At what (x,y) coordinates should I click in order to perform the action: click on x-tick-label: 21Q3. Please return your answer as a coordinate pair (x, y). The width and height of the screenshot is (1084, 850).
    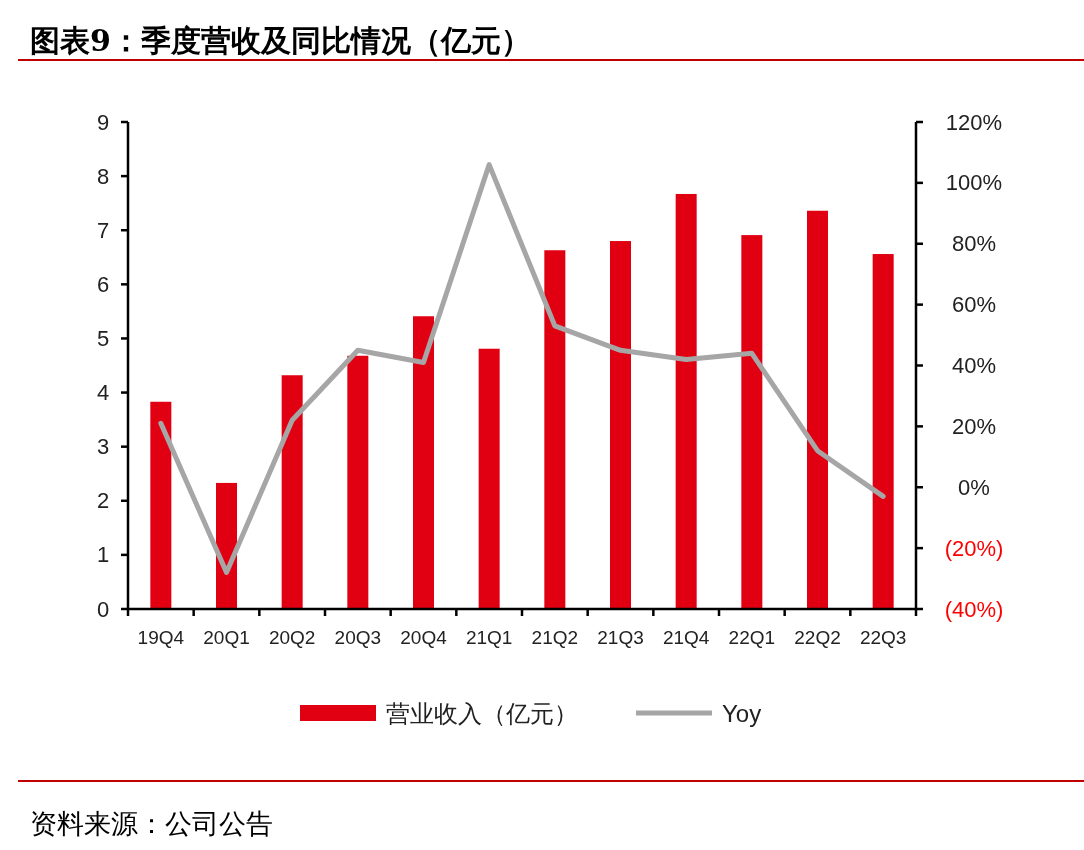
    Looking at the image, I should click on (620, 637).